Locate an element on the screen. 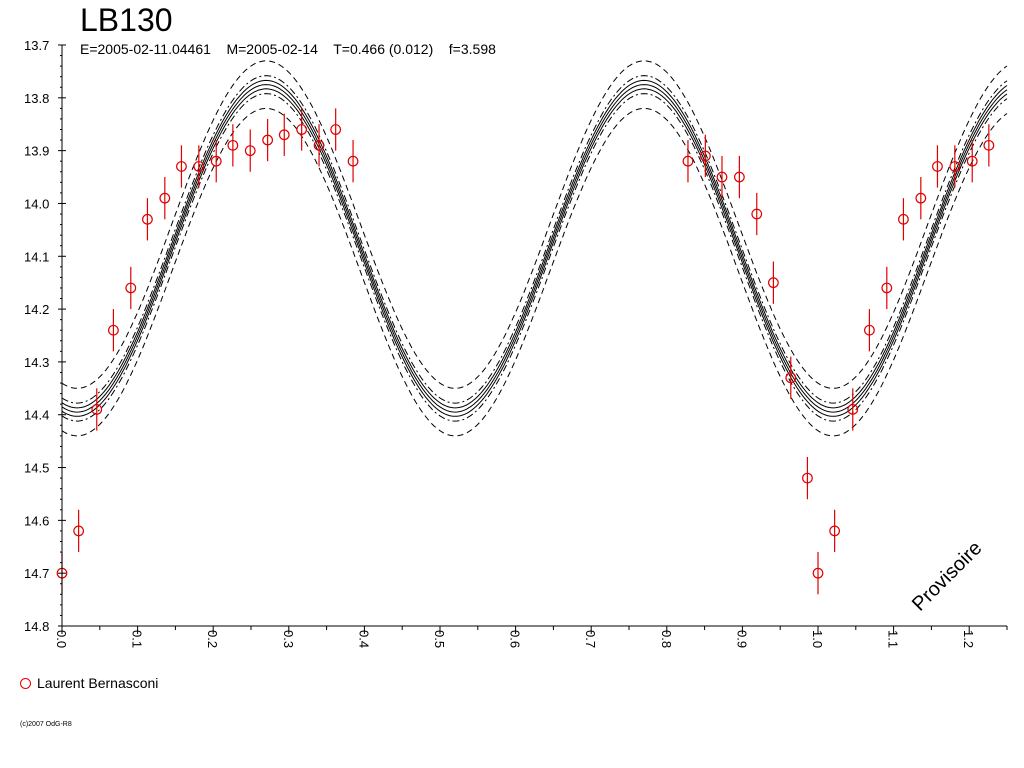 Image resolution: width=1024 pixels, height=768 pixels. copyright-text: (c)2007 OdG-R8 is located at coordinates (46, 724).